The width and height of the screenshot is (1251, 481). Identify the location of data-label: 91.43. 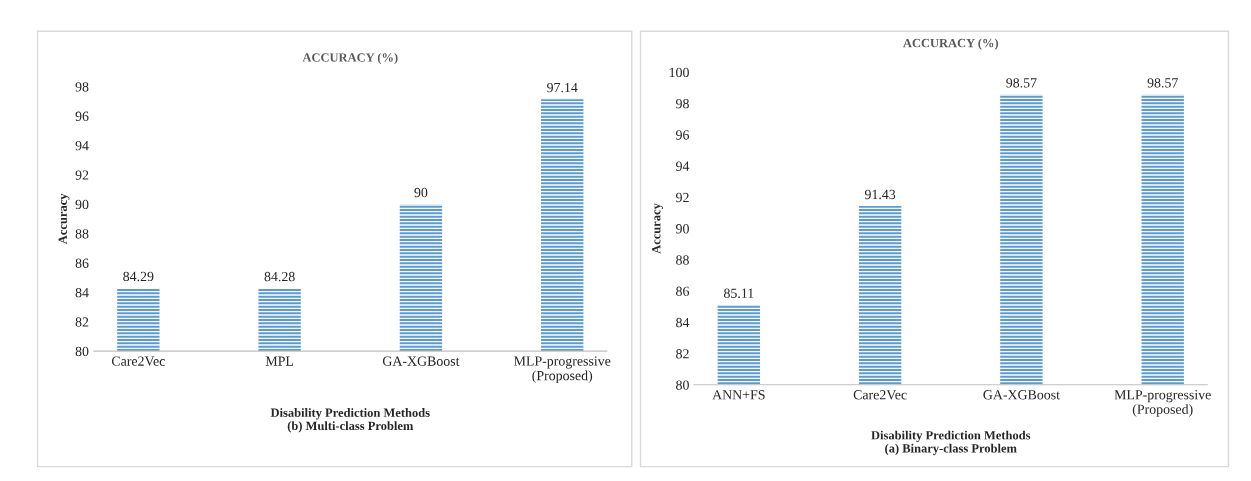
(880, 194).